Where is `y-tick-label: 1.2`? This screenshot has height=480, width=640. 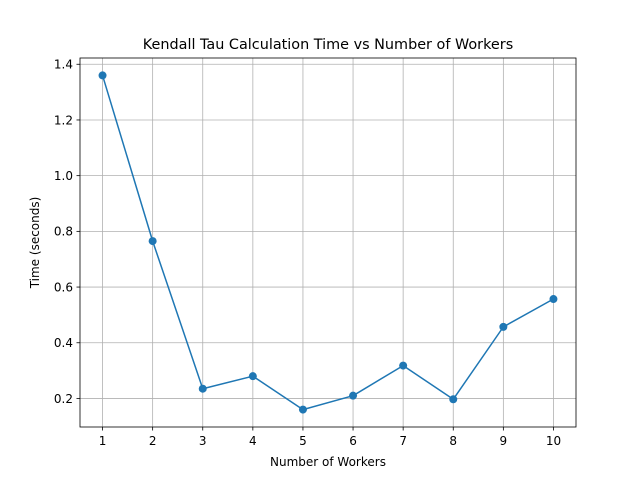
y-tick-label: 1.2 is located at coordinates (63, 120).